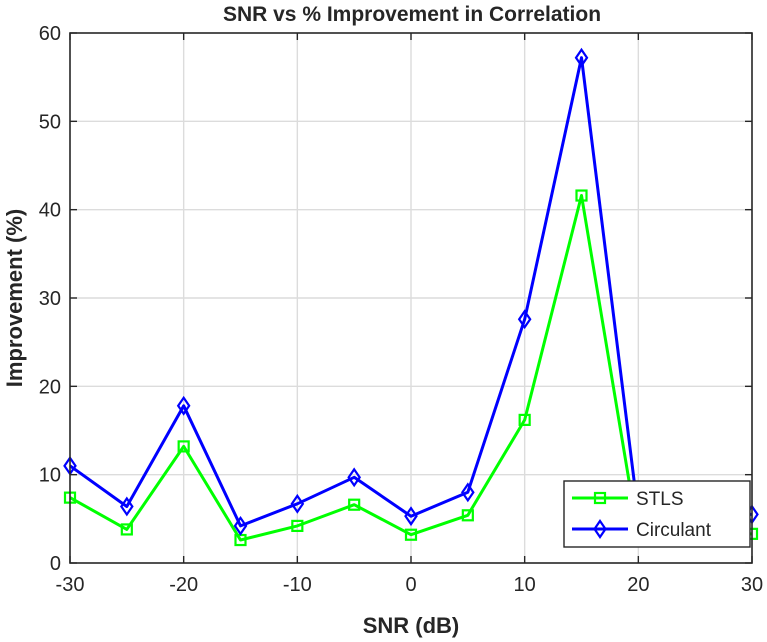  I want to click on x-tick-label: -10, so click(297, 585).